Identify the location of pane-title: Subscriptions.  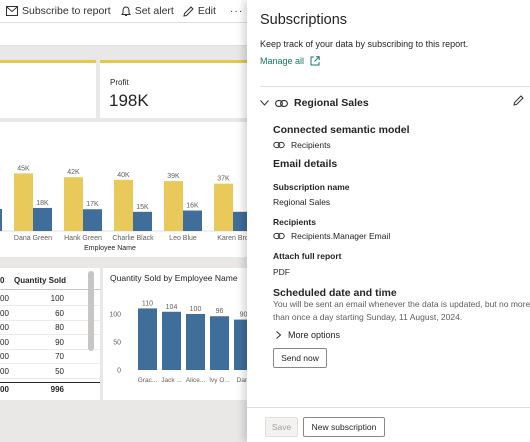
(304, 20).